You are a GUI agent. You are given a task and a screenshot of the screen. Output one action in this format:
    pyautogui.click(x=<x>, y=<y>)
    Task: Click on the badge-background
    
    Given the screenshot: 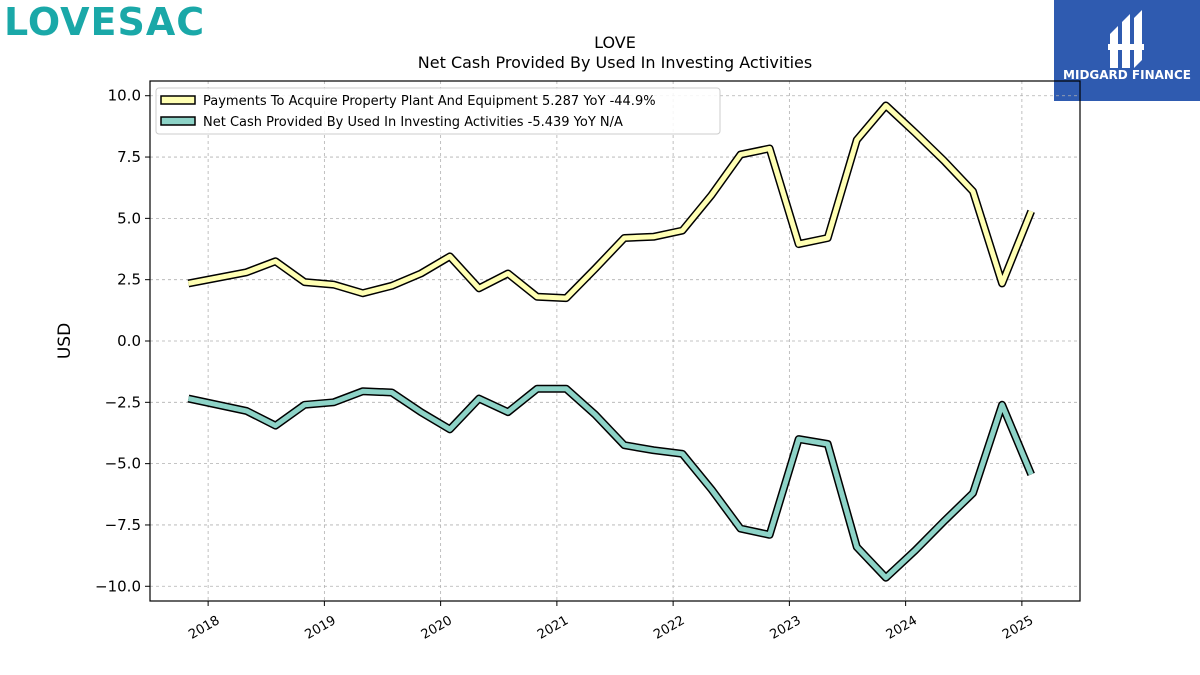 What is the action you would take?
    pyautogui.click(x=1127, y=50)
    